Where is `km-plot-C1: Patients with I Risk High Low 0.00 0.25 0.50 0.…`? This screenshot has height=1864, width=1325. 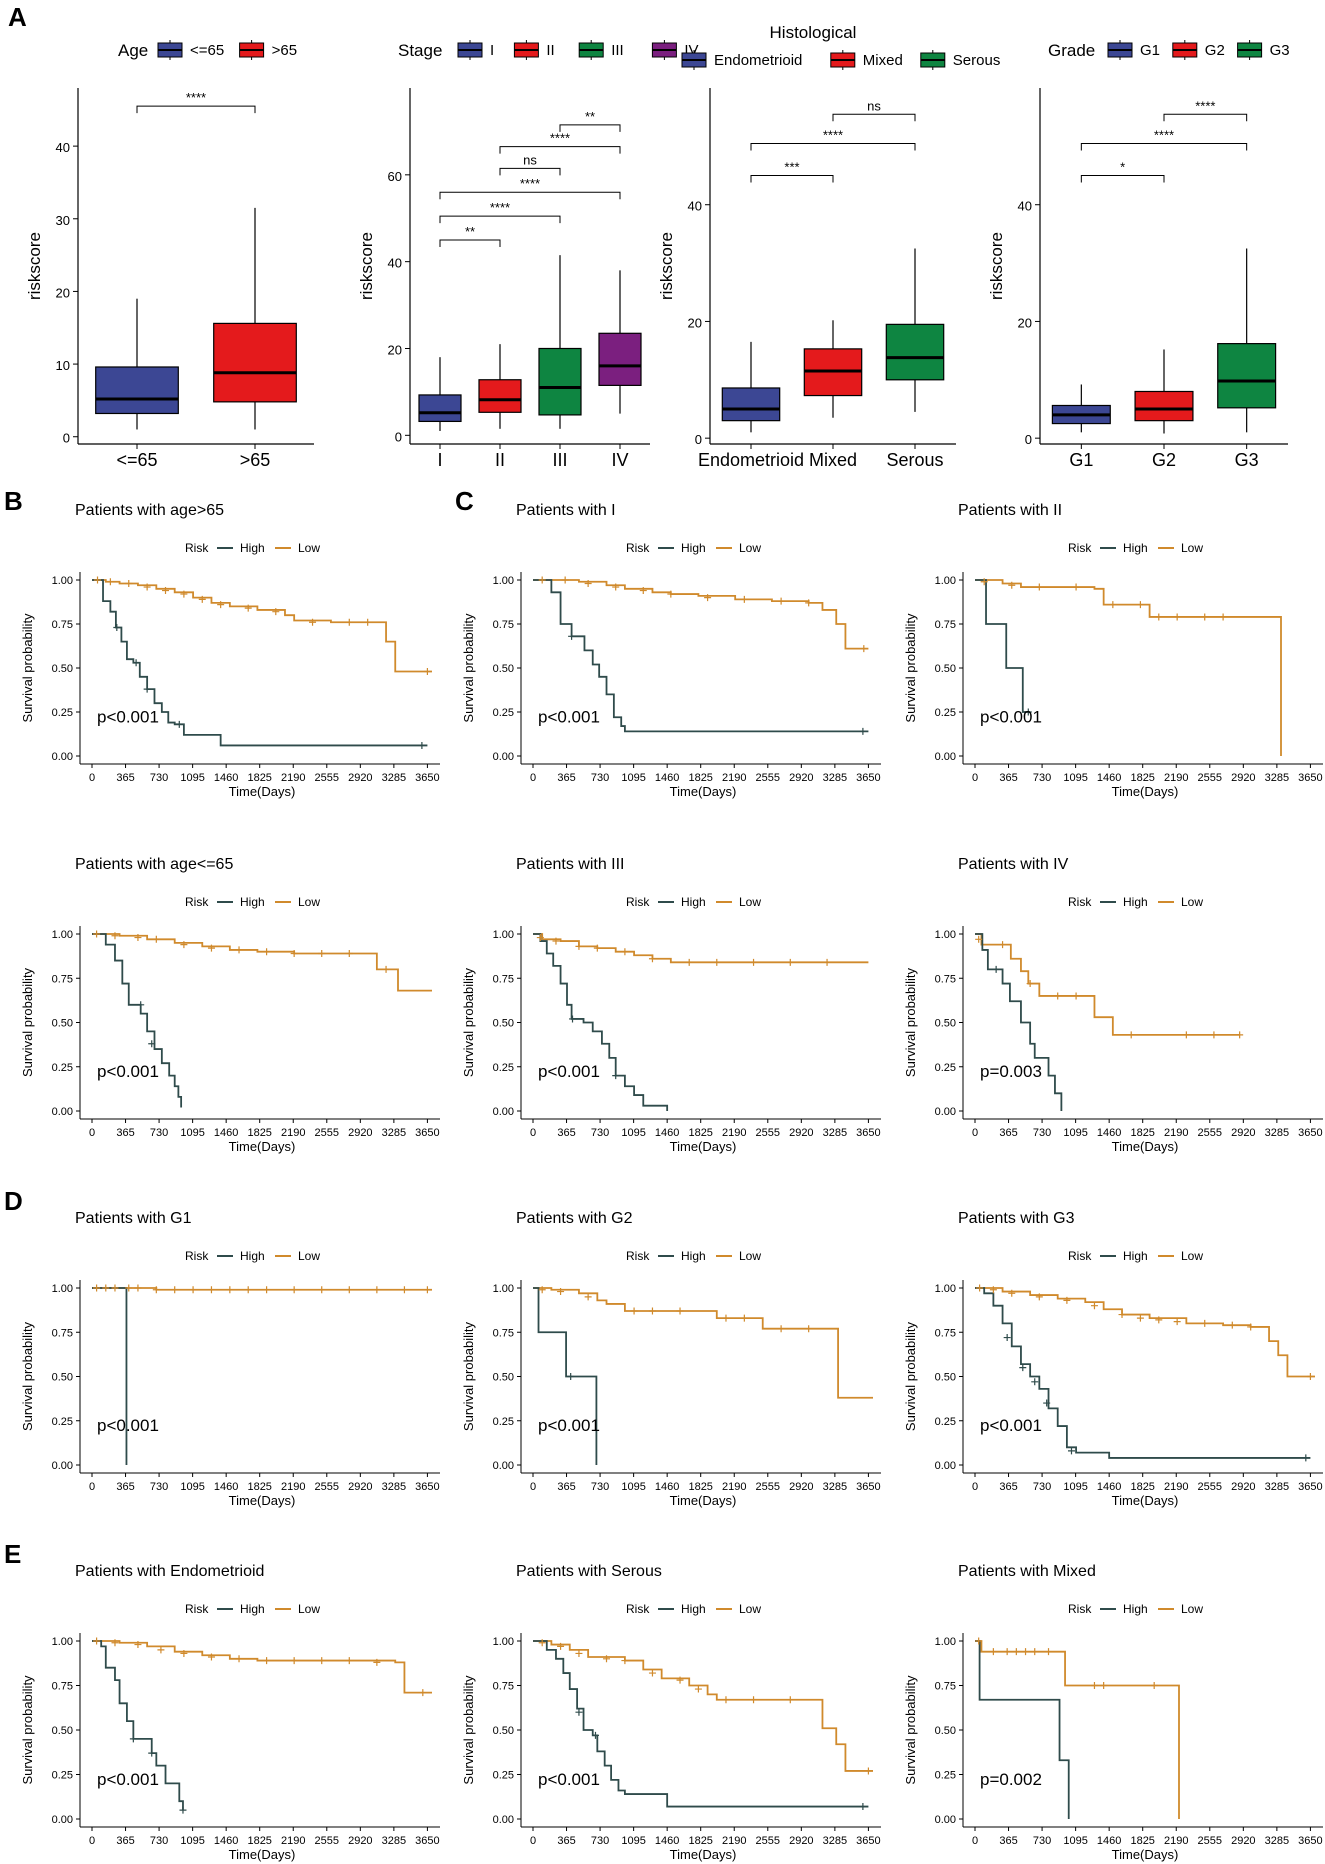
km-plot-C1: Patients with I Risk High Low 0.00 0.25 0.50 0.… is located at coordinates (671, 650).